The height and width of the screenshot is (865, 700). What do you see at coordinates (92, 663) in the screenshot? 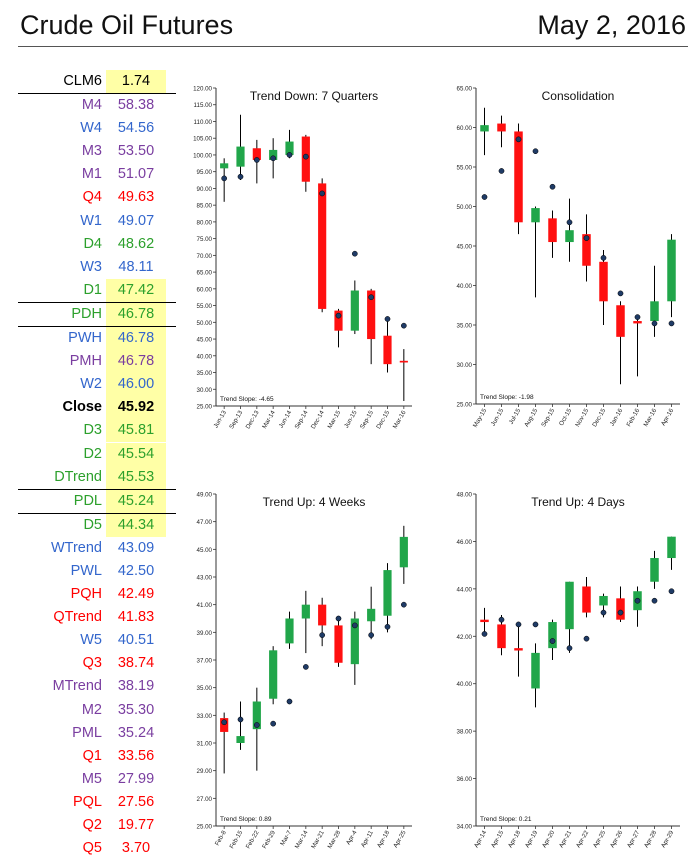
I see `level-label: Q3` at bounding box center [92, 663].